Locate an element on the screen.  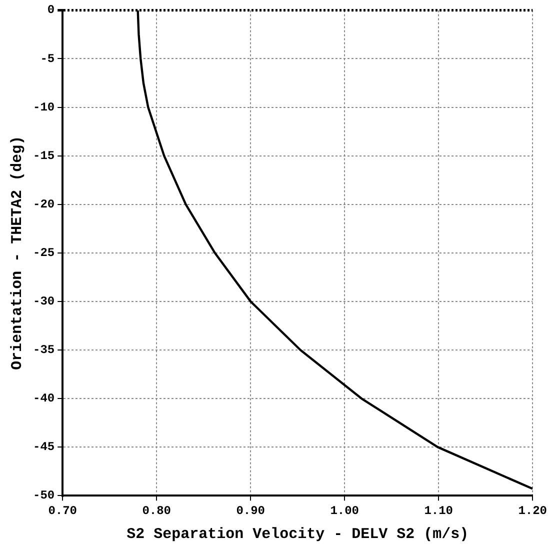
y-axis-title: Orientation - THETA2 (deg) is located at coordinates (17, 253).